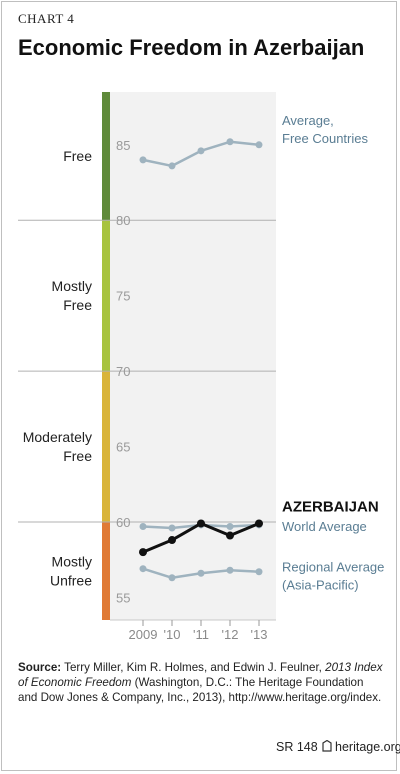 Image resolution: width=400 pixels, height=774 pixels. Describe the element at coordinates (308, 120) in the screenshot. I see `series-label: Average,` at that location.